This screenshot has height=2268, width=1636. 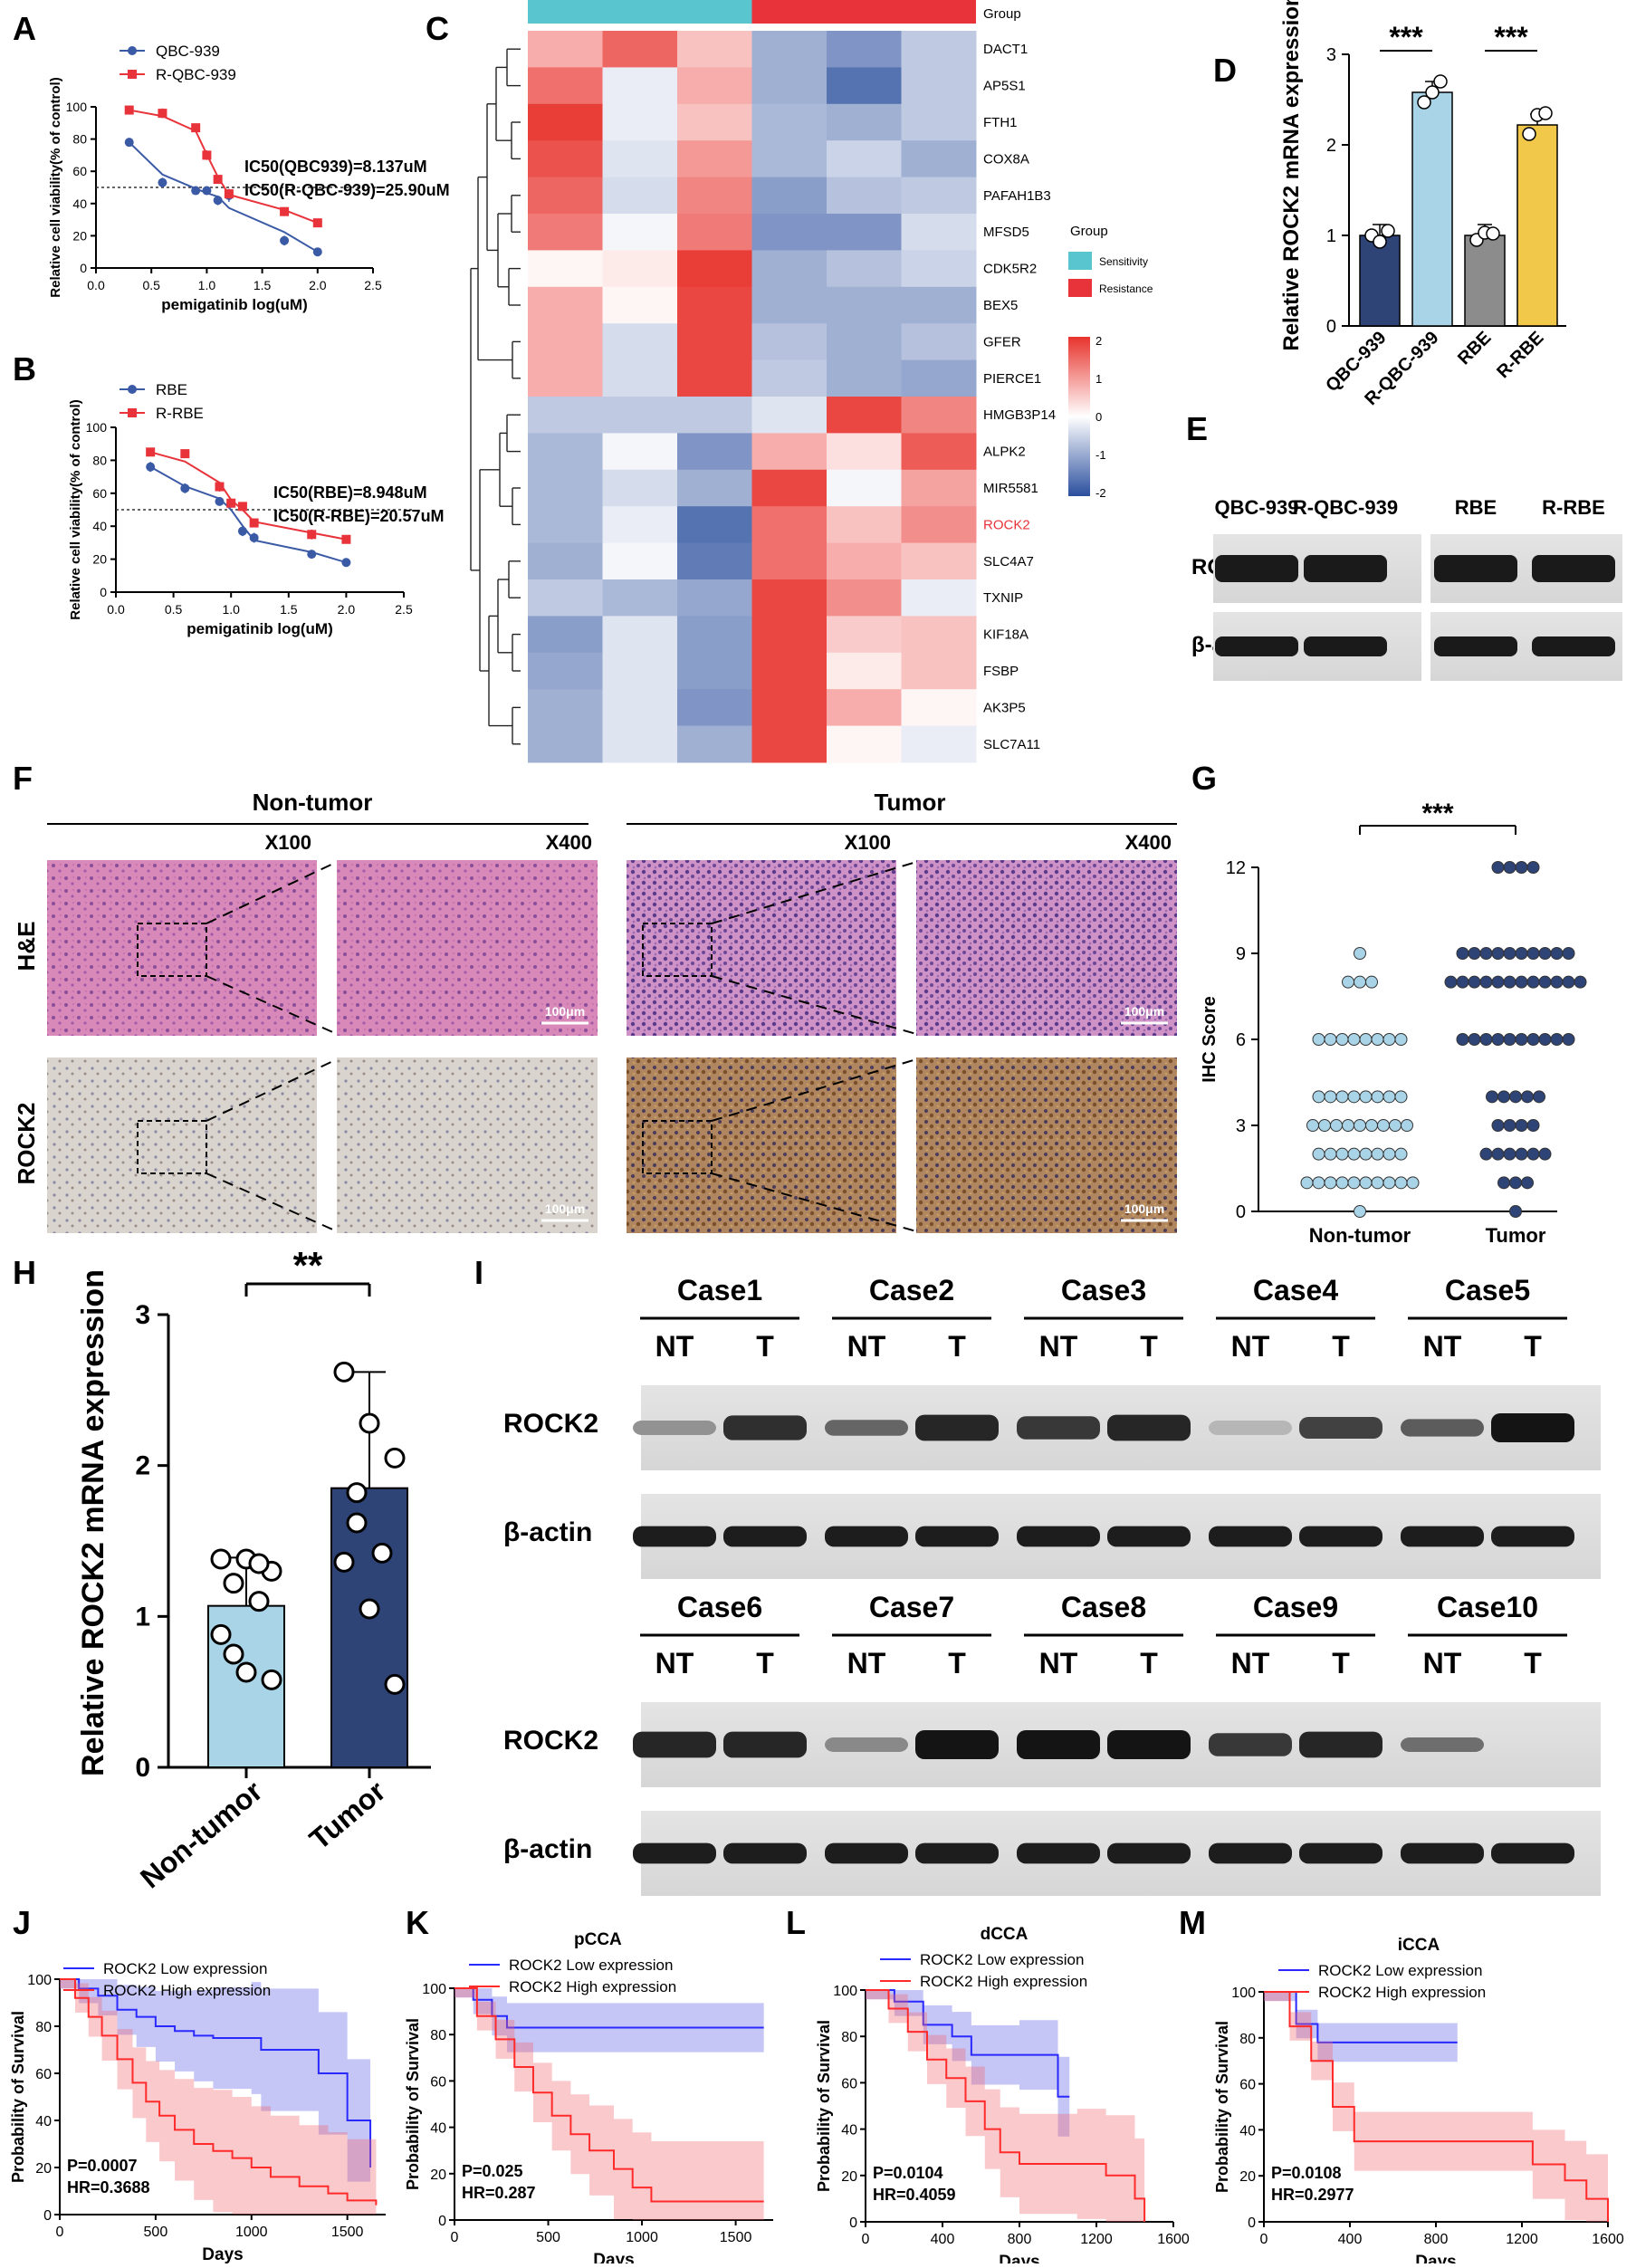 What do you see at coordinates (569, 842) in the screenshot?
I see `magnification-label: X400` at bounding box center [569, 842].